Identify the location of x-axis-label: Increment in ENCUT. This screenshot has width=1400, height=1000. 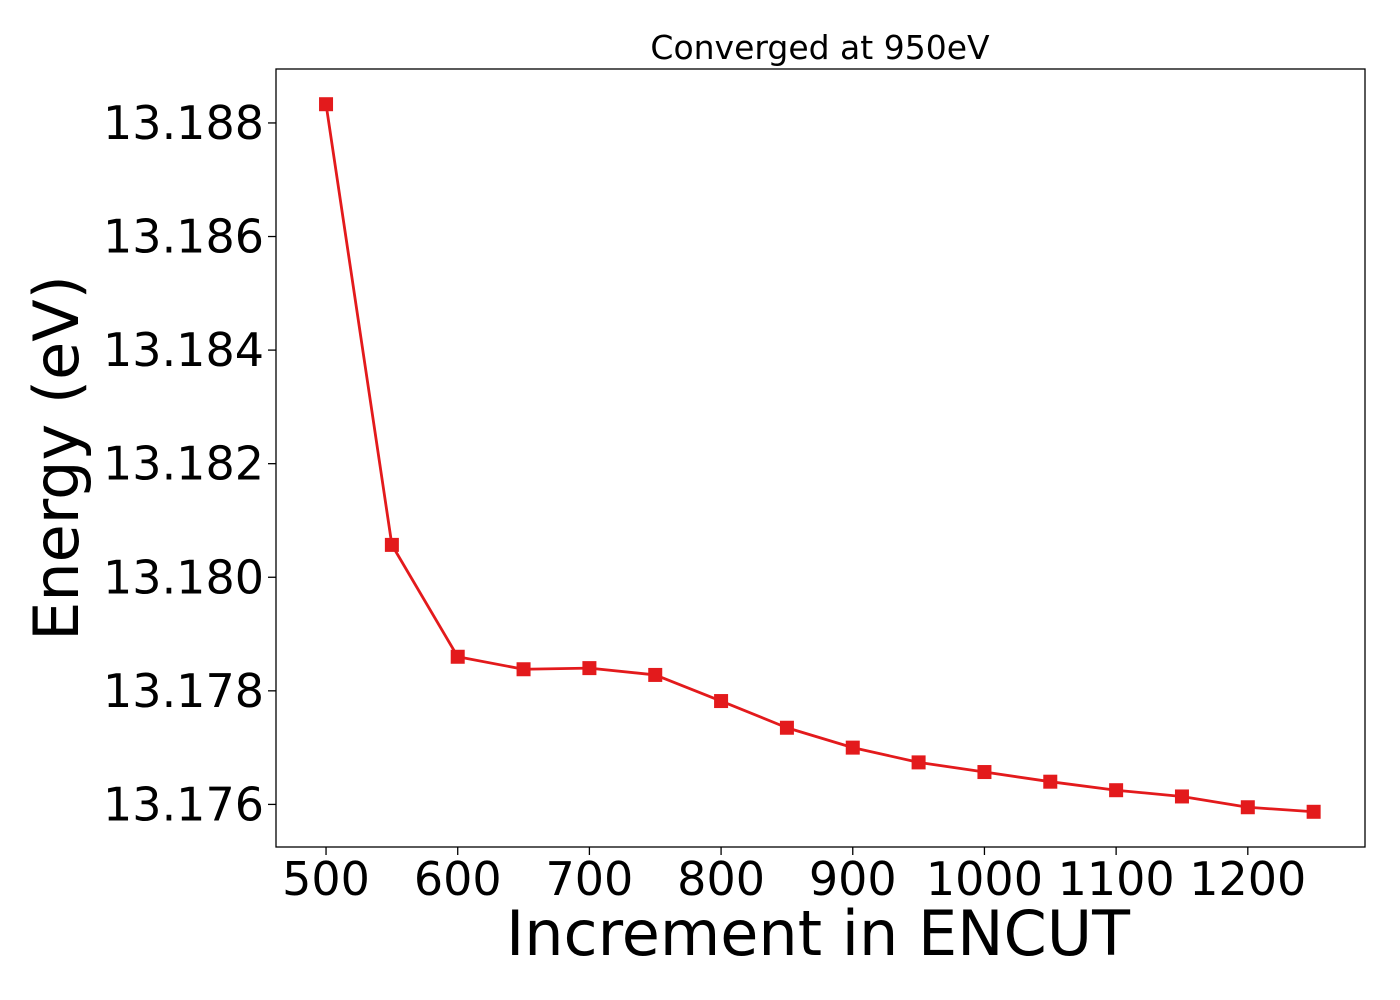
(818, 933).